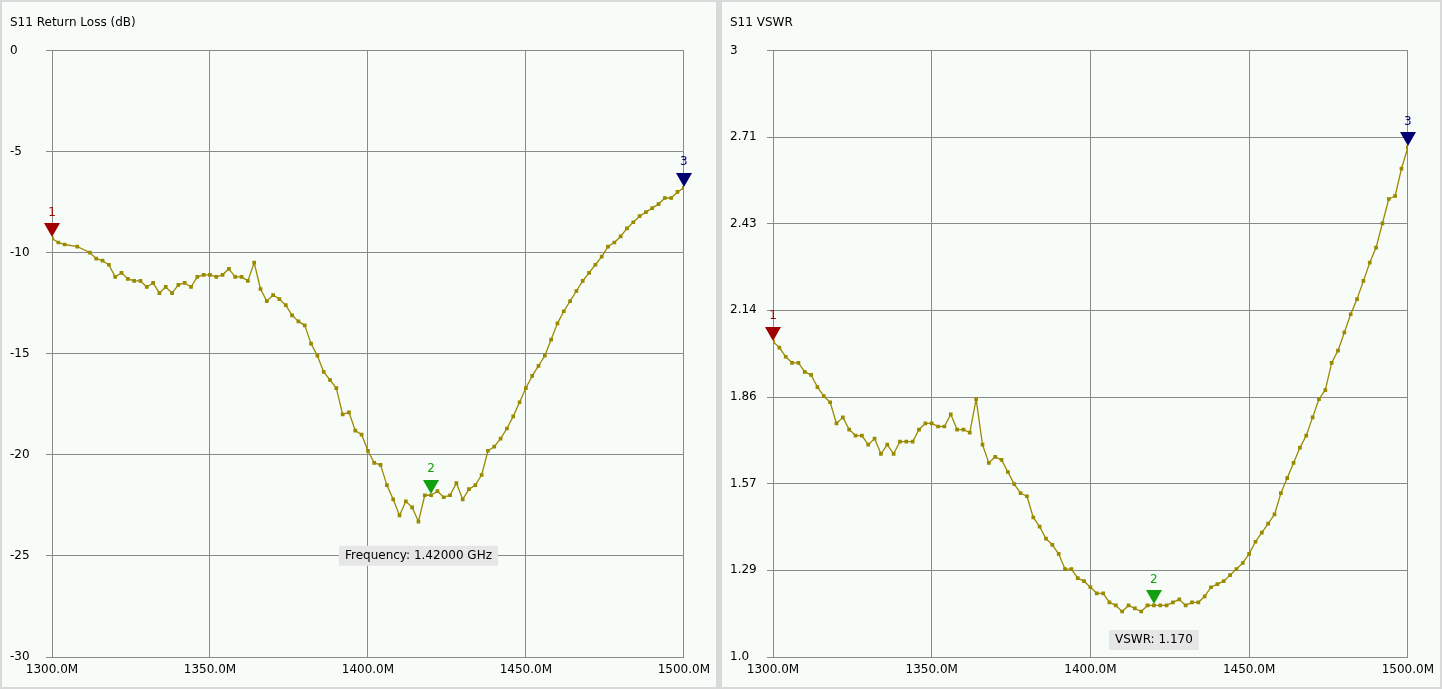 This screenshot has height=689, width=1442. Describe the element at coordinates (1153, 639) in the screenshot. I see `annotation: VSWR: 1.170` at that location.